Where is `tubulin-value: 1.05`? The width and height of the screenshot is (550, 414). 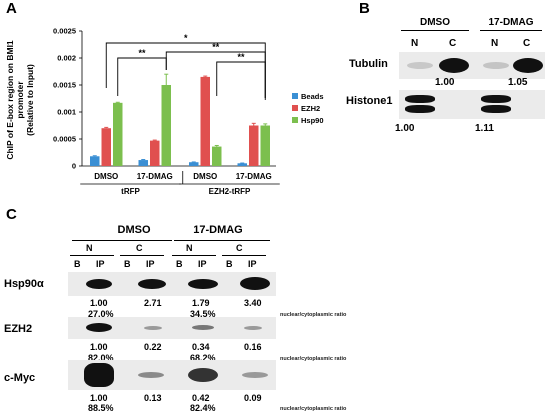 tubulin-value: 1.05 is located at coordinates (518, 82).